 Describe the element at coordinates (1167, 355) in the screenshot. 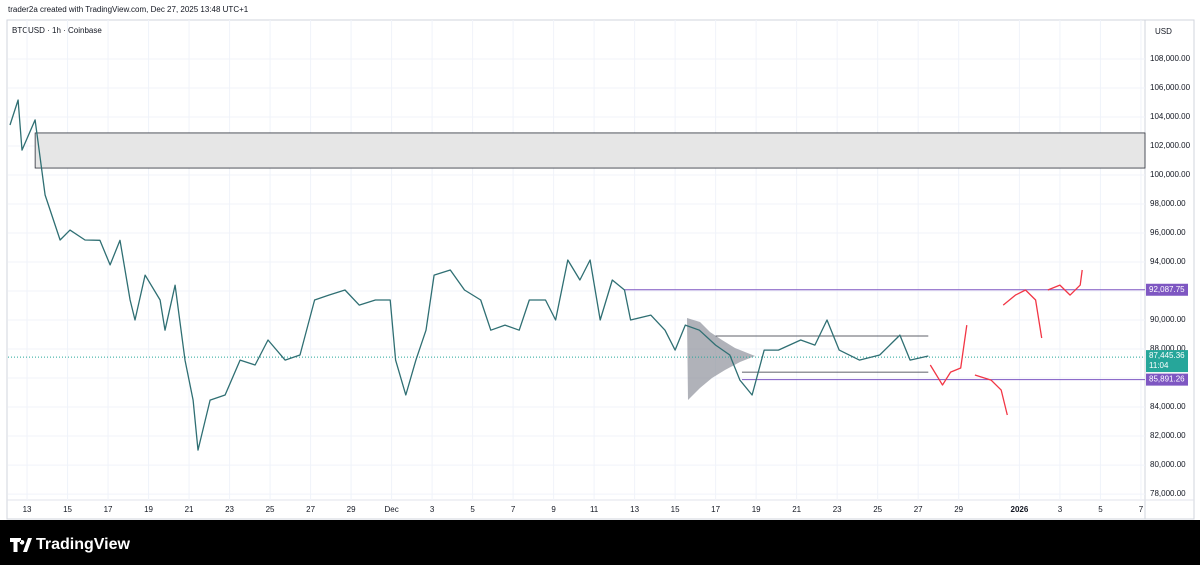

I see `current-price-label: 87,445.36` at that location.